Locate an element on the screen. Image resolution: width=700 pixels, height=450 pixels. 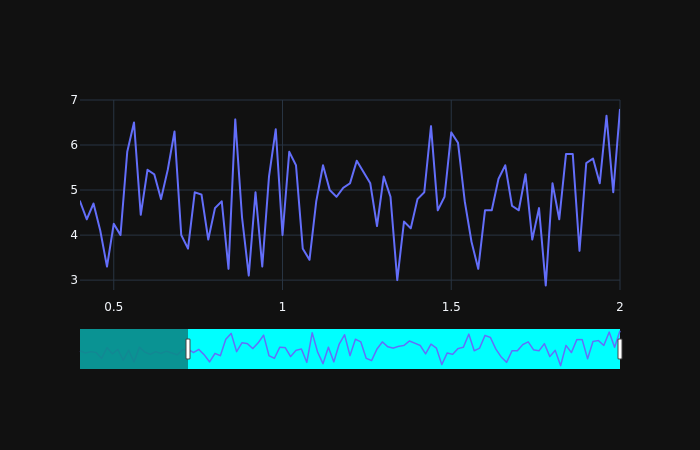
y-axis-tick-labels: 3 4 5 6 7 is located at coordinates (74, 190).